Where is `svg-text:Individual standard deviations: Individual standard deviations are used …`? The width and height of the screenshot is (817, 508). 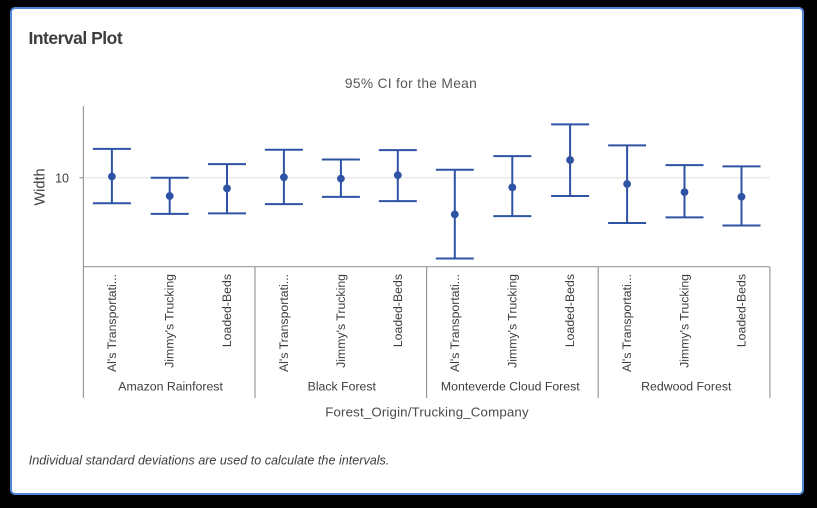 svg-text:Individual standard deviations: Individual standard deviations are used … is located at coordinates (209, 461).